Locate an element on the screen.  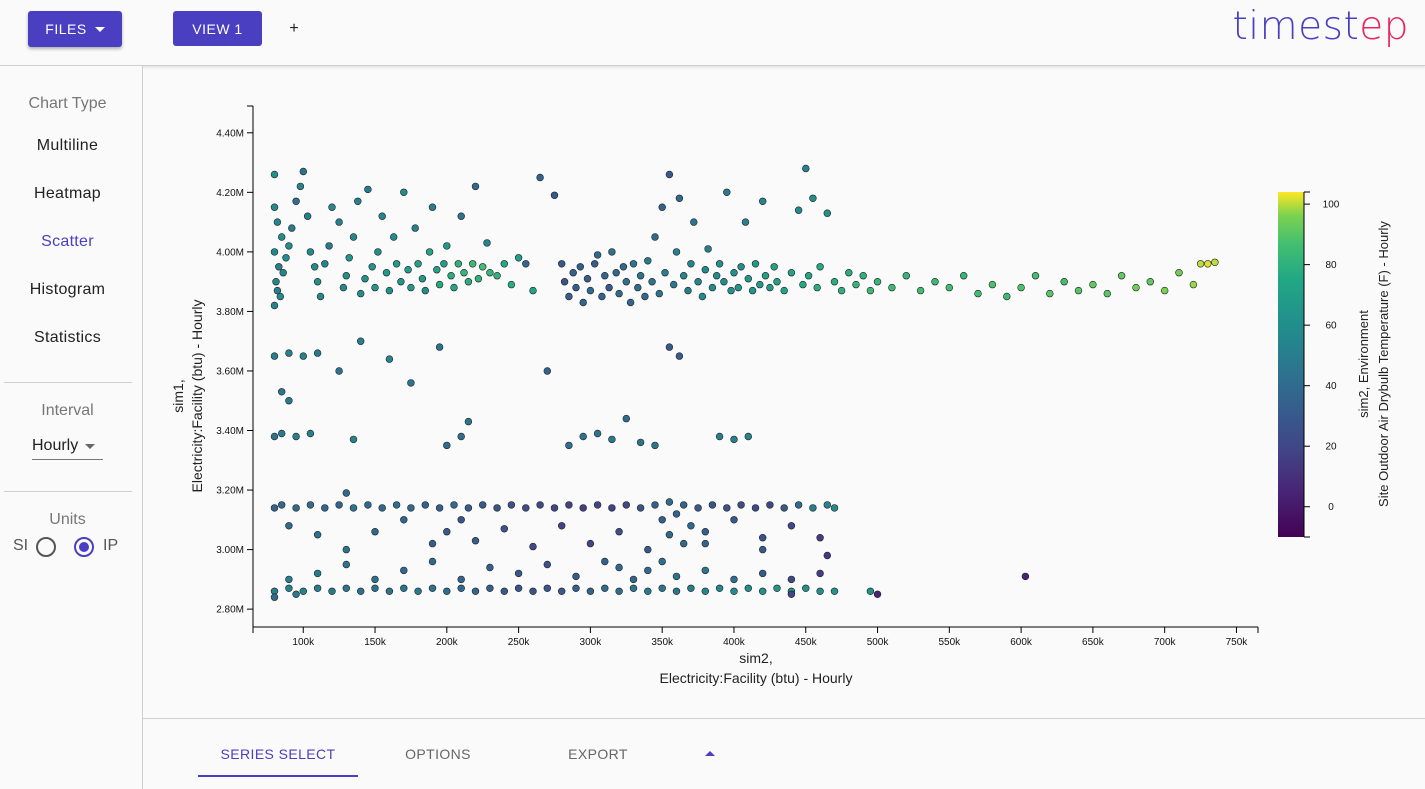
x-tick-label: 350k is located at coordinates (662, 642).